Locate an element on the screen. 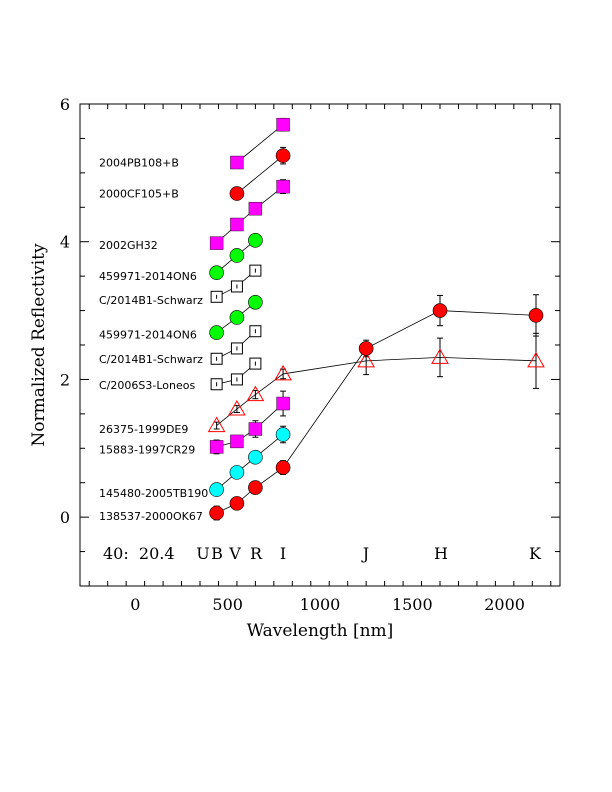 This screenshot has width=612, height=792. series-label: C/2006S3-Loneos is located at coordinates (147, 385).